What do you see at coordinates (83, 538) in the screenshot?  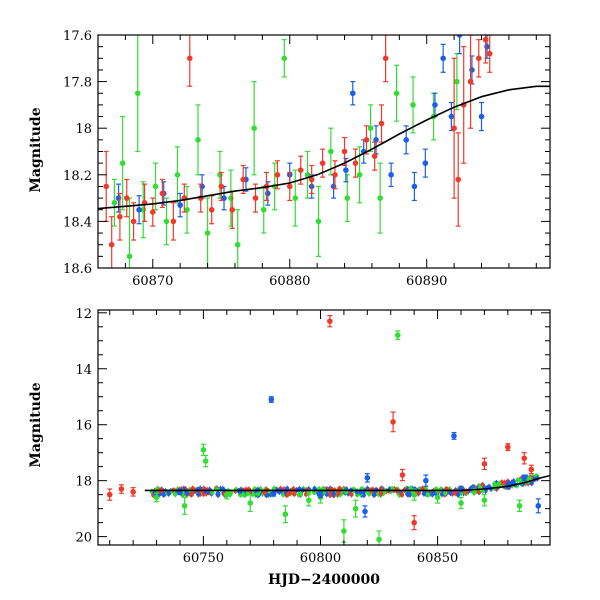 I see `bottom-y-tick-label: 20` at bounding box center [83, 538].